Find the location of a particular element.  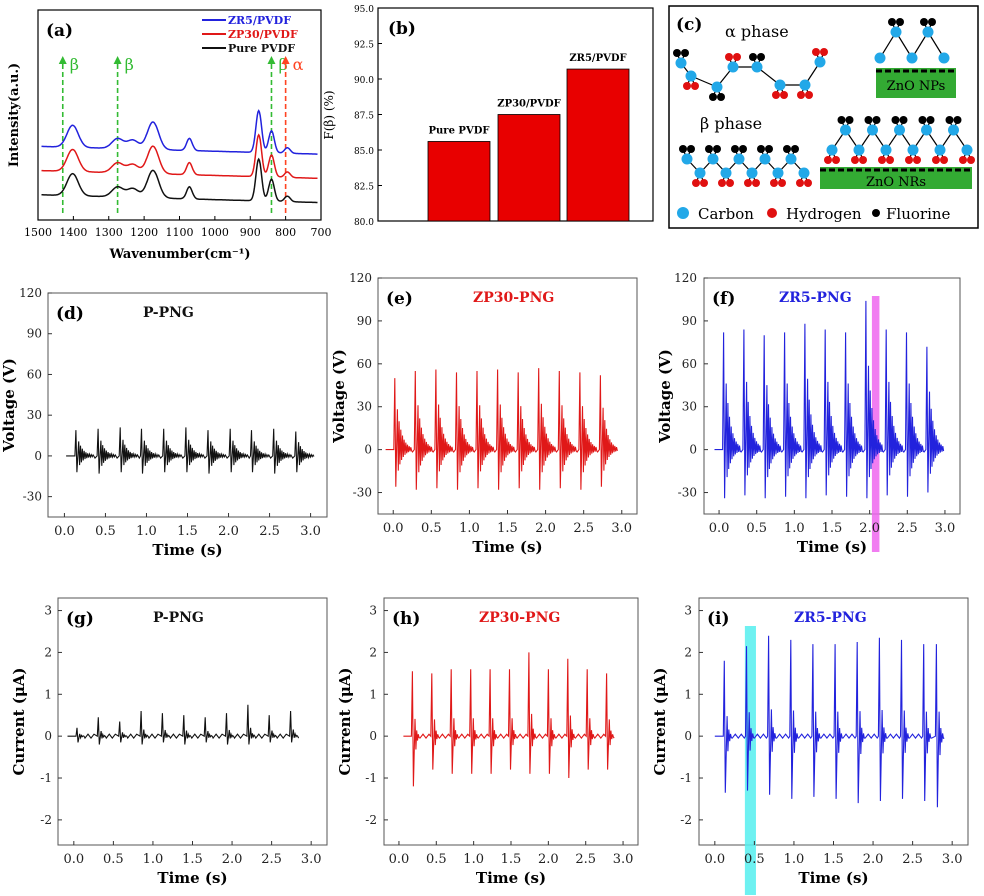

panel-i-x-label: Time (s) is located at coordinates (833, 878).